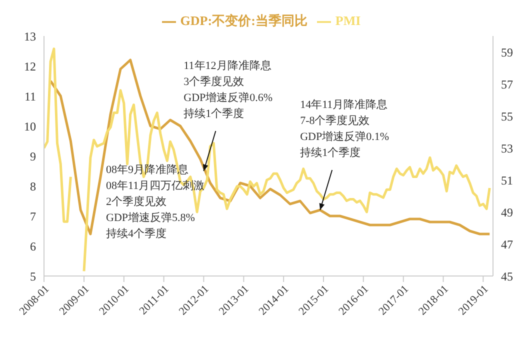 This screenshot has height=345, width=521. What do you see at coordinates (33, 276) in the screenshot?
I see `y-tick-label: 5` at bounding box center [33, 276].